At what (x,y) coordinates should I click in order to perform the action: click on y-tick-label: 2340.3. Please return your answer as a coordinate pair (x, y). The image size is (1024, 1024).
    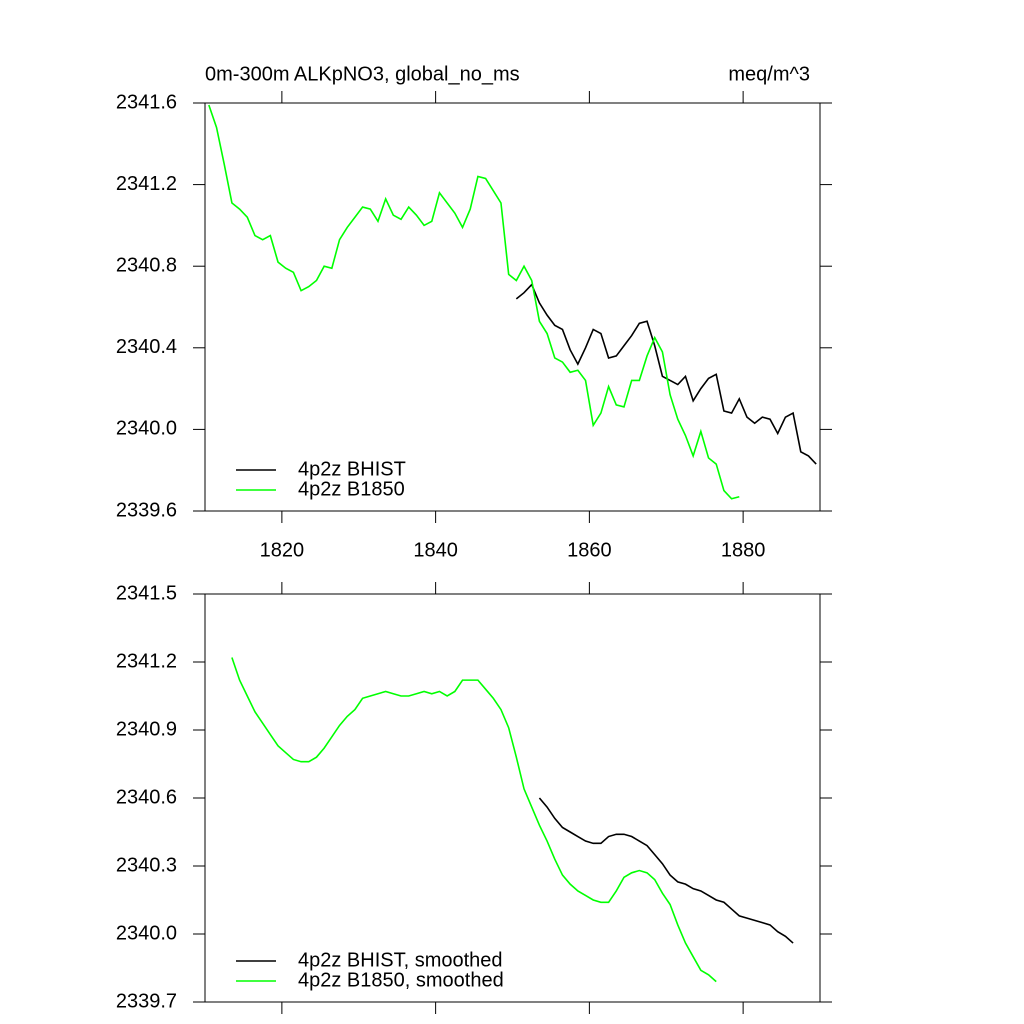
    Looking at the image, I should click on (146, 865).